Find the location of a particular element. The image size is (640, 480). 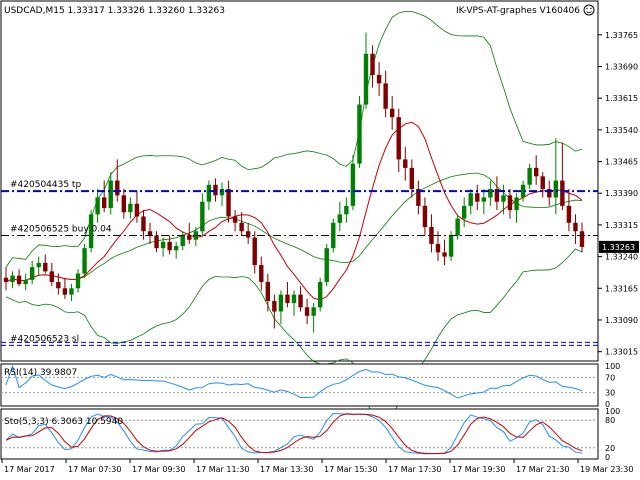

rsi-series is located at coordinates (294, 381).